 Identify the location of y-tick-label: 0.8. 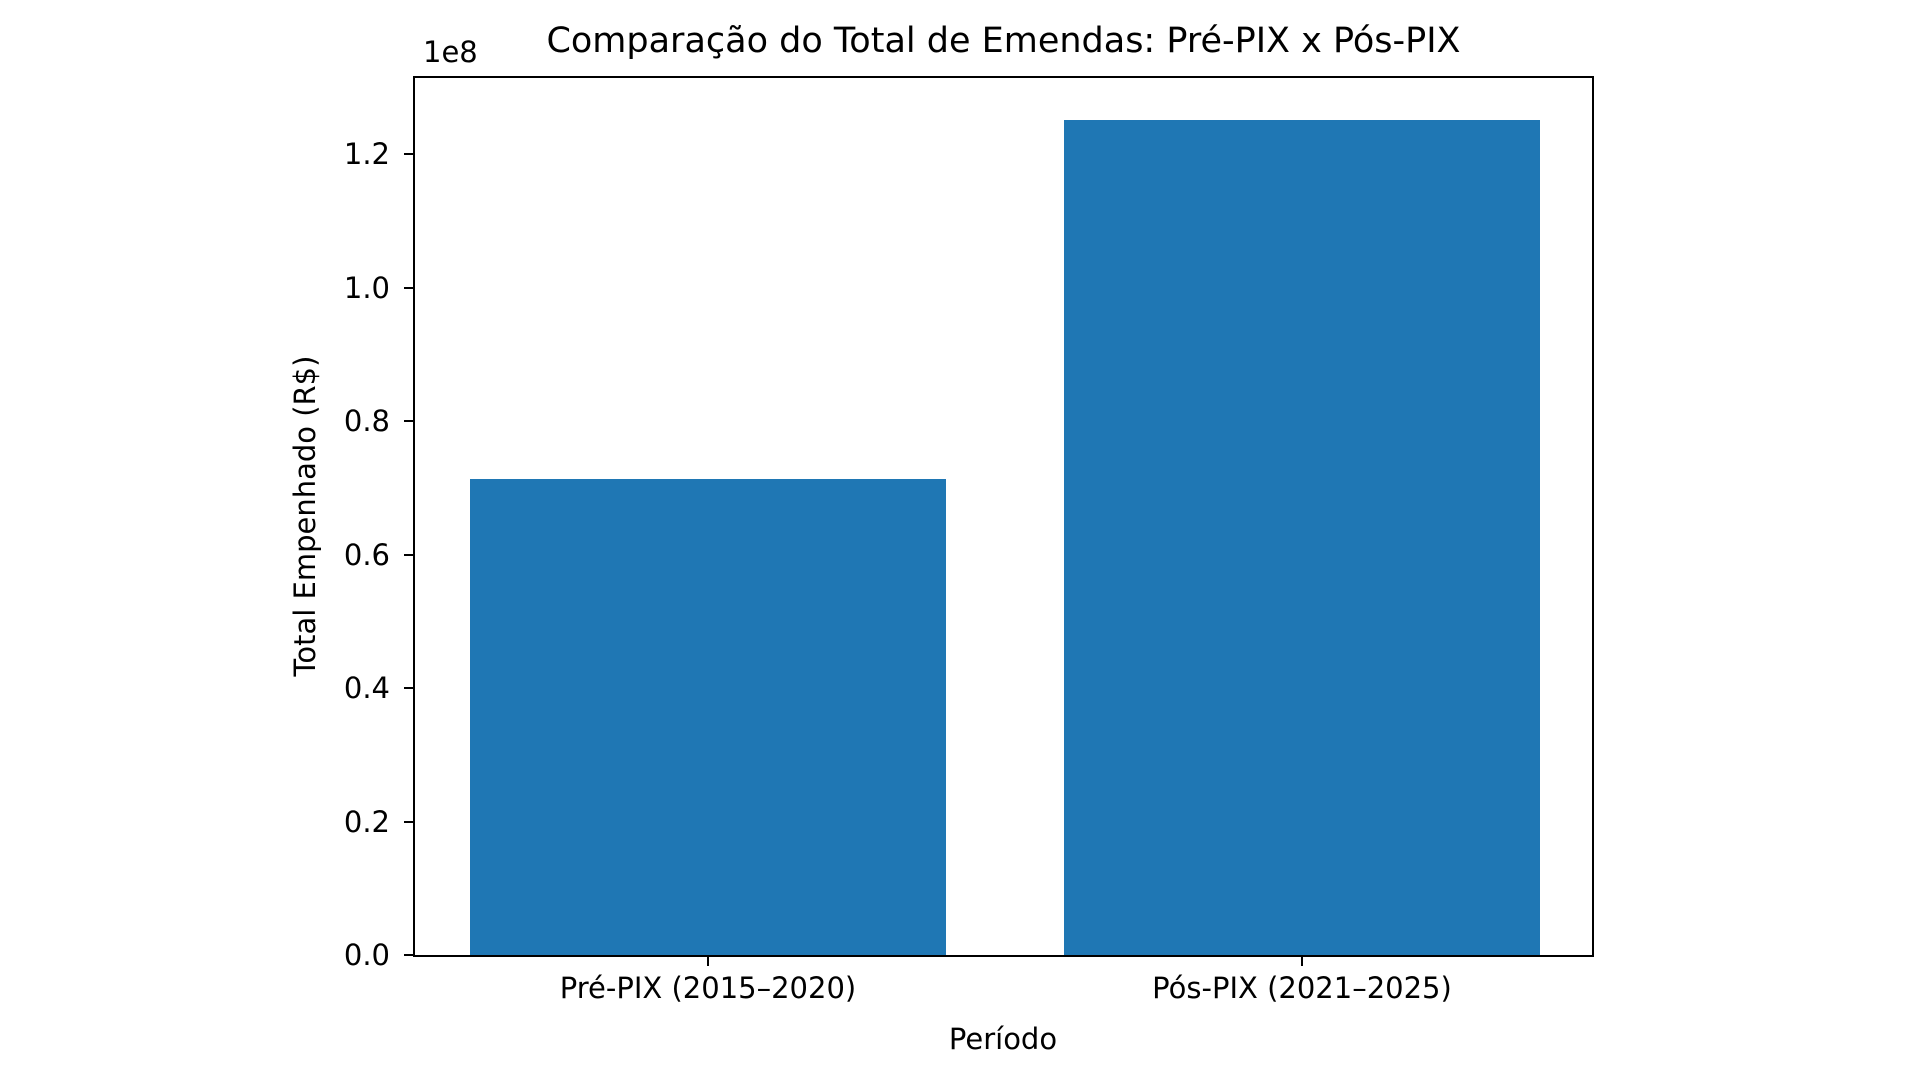
(366, 421).